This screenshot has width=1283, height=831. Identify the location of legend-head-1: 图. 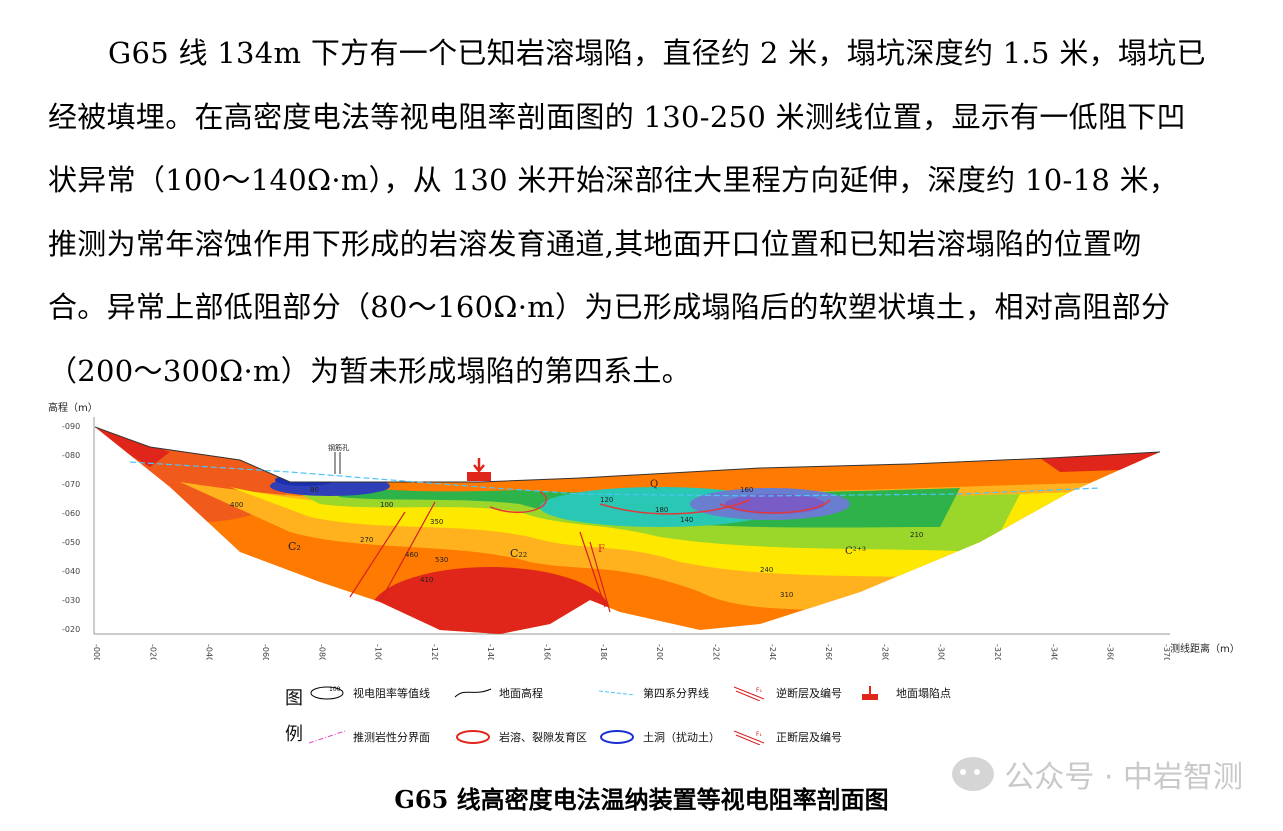
(294, 698).